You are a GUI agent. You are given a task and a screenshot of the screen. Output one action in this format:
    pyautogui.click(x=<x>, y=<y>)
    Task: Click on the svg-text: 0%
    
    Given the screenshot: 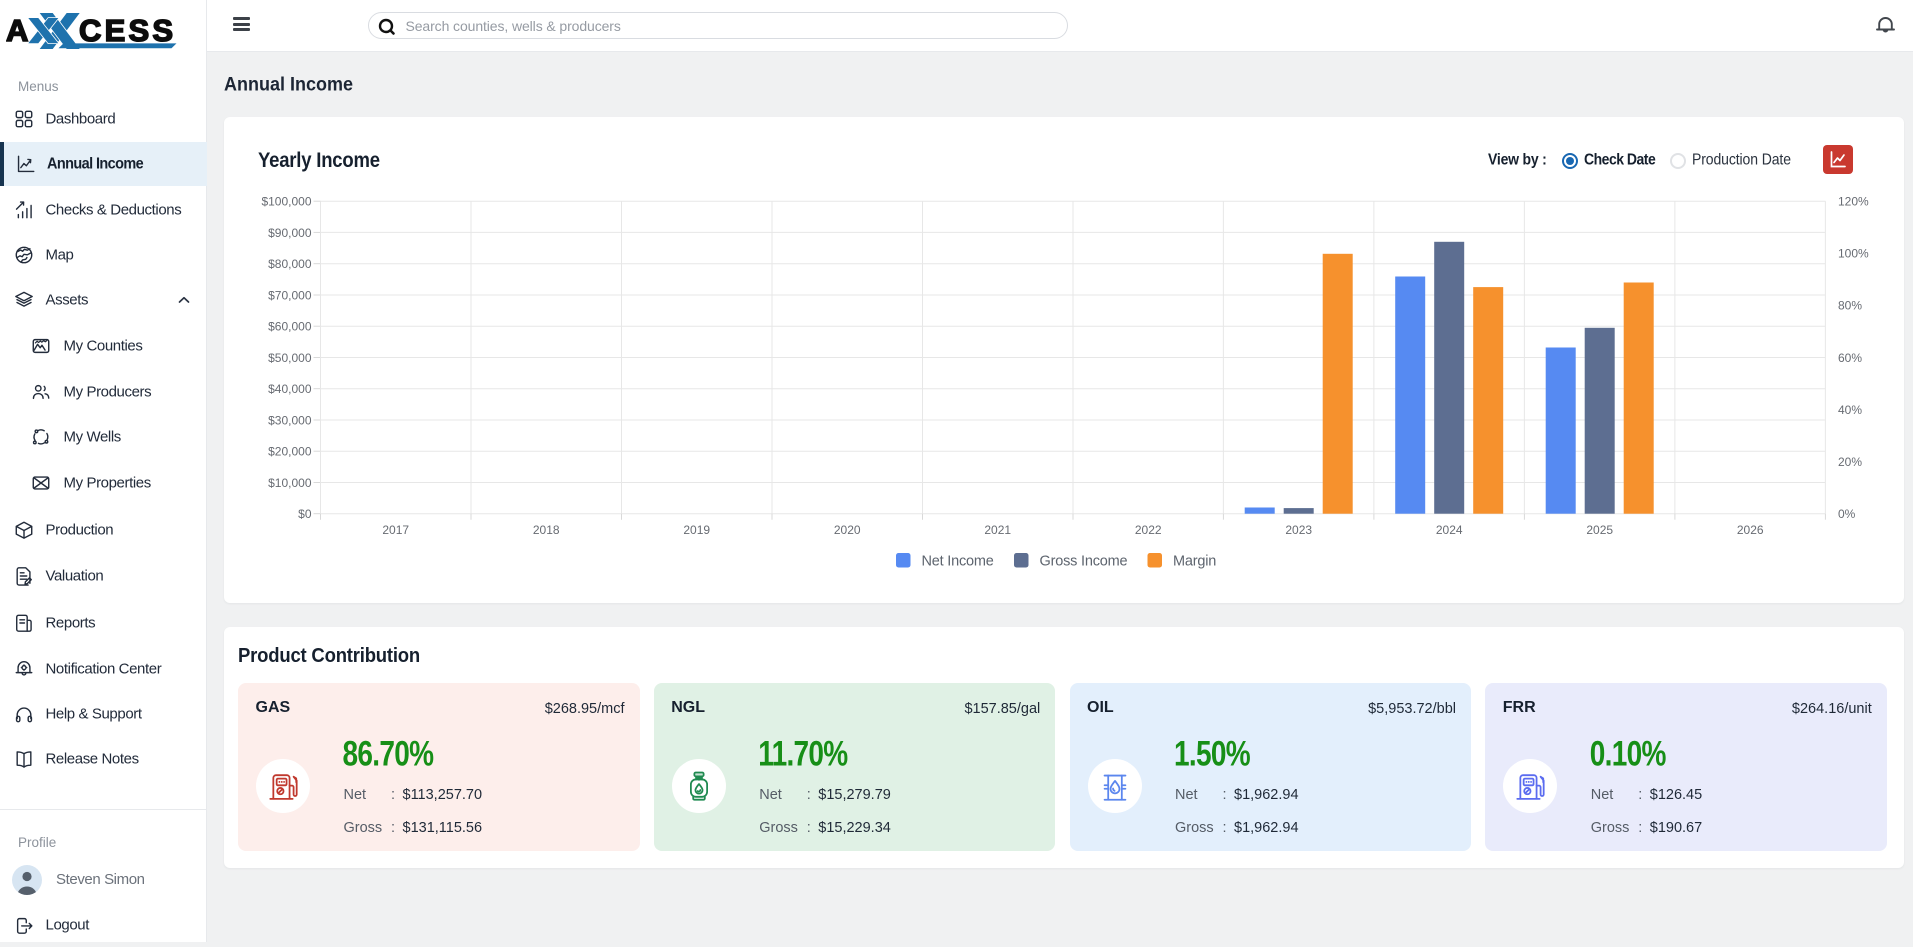 What is the action you would take?
    pyautogui.click(x=1847, y=514)
    